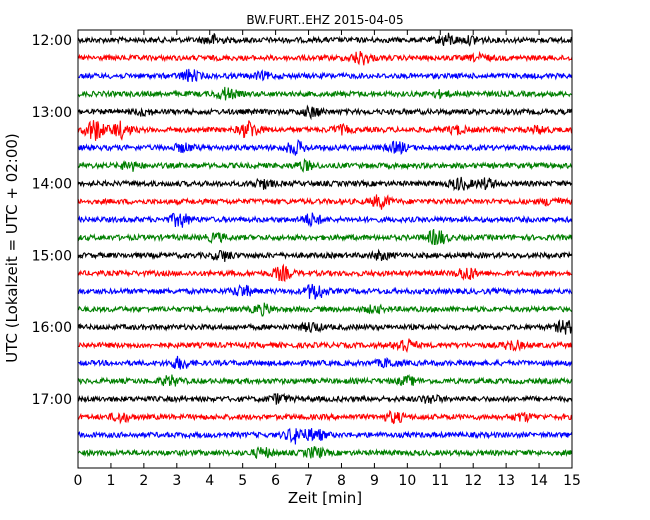 The image size is (650, 520). Describe the element at coordinates (52, 113) in the screenshot. I see `y-tick-label: 13:00` at that location.